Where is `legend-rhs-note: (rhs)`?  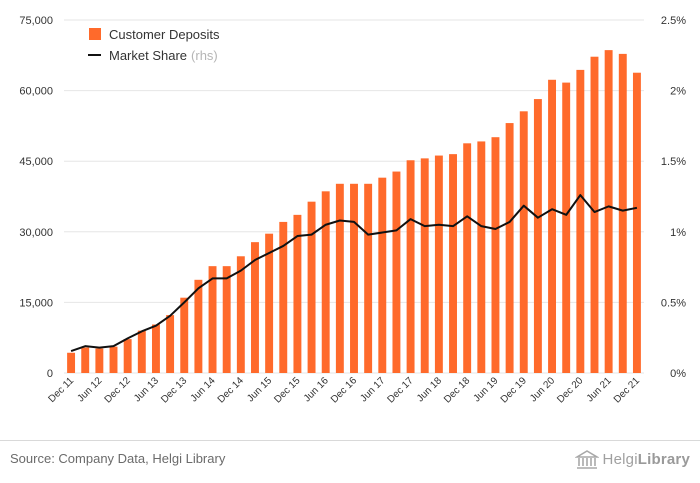
legend-rhs-note: (rhs) is located at coordinates (204, 55).